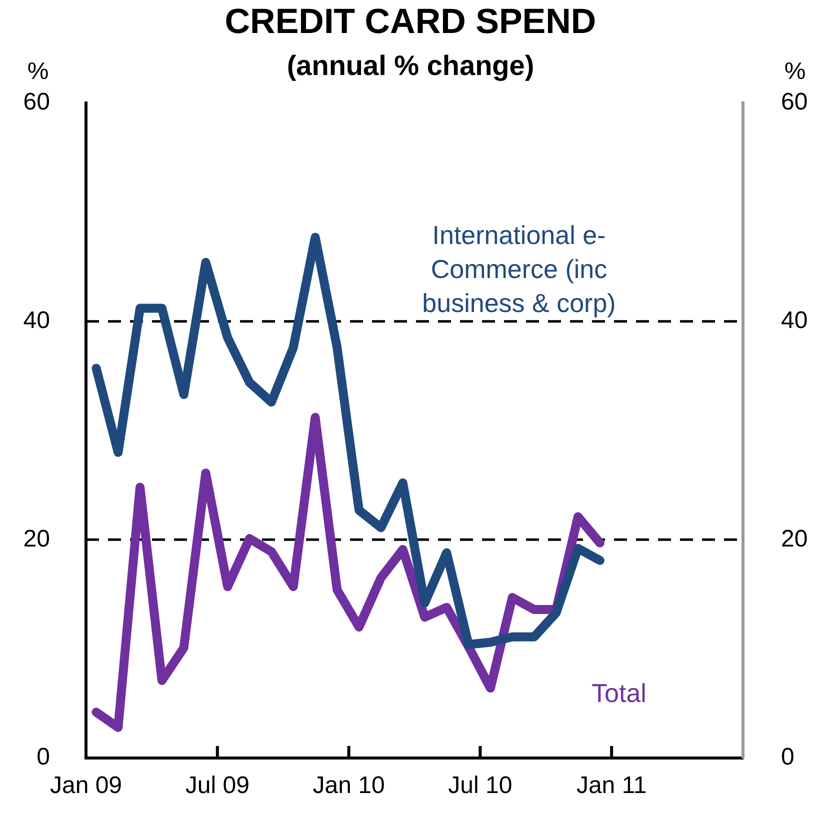 Image resolution: width=821 pixels, height=829 pixels. I want to click on y2-tick-label: 0, so click(787, 757).